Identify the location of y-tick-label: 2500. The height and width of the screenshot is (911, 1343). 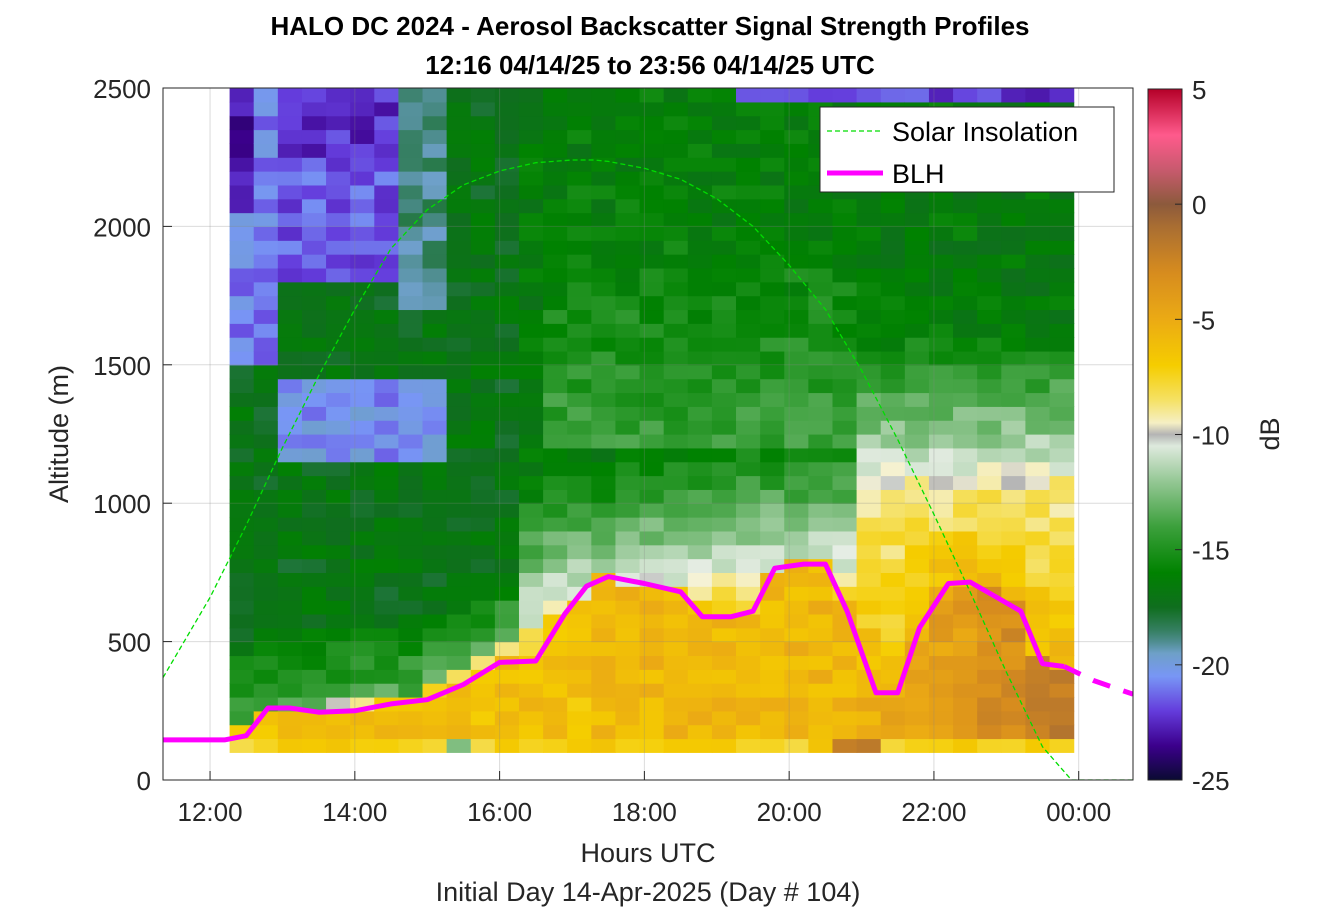
(122, 89).